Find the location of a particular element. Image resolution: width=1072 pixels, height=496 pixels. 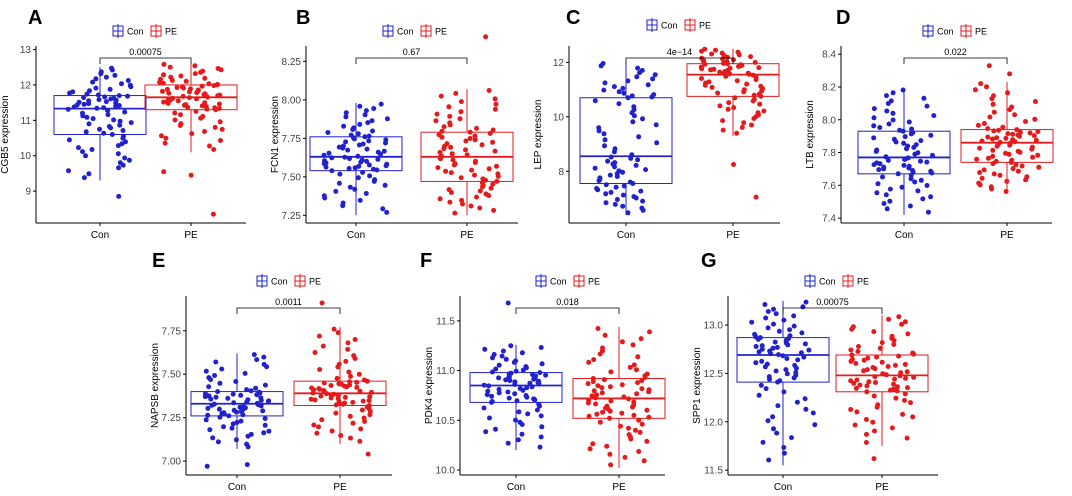

legend-label-pe: PE is located at coordinates (981, 32).